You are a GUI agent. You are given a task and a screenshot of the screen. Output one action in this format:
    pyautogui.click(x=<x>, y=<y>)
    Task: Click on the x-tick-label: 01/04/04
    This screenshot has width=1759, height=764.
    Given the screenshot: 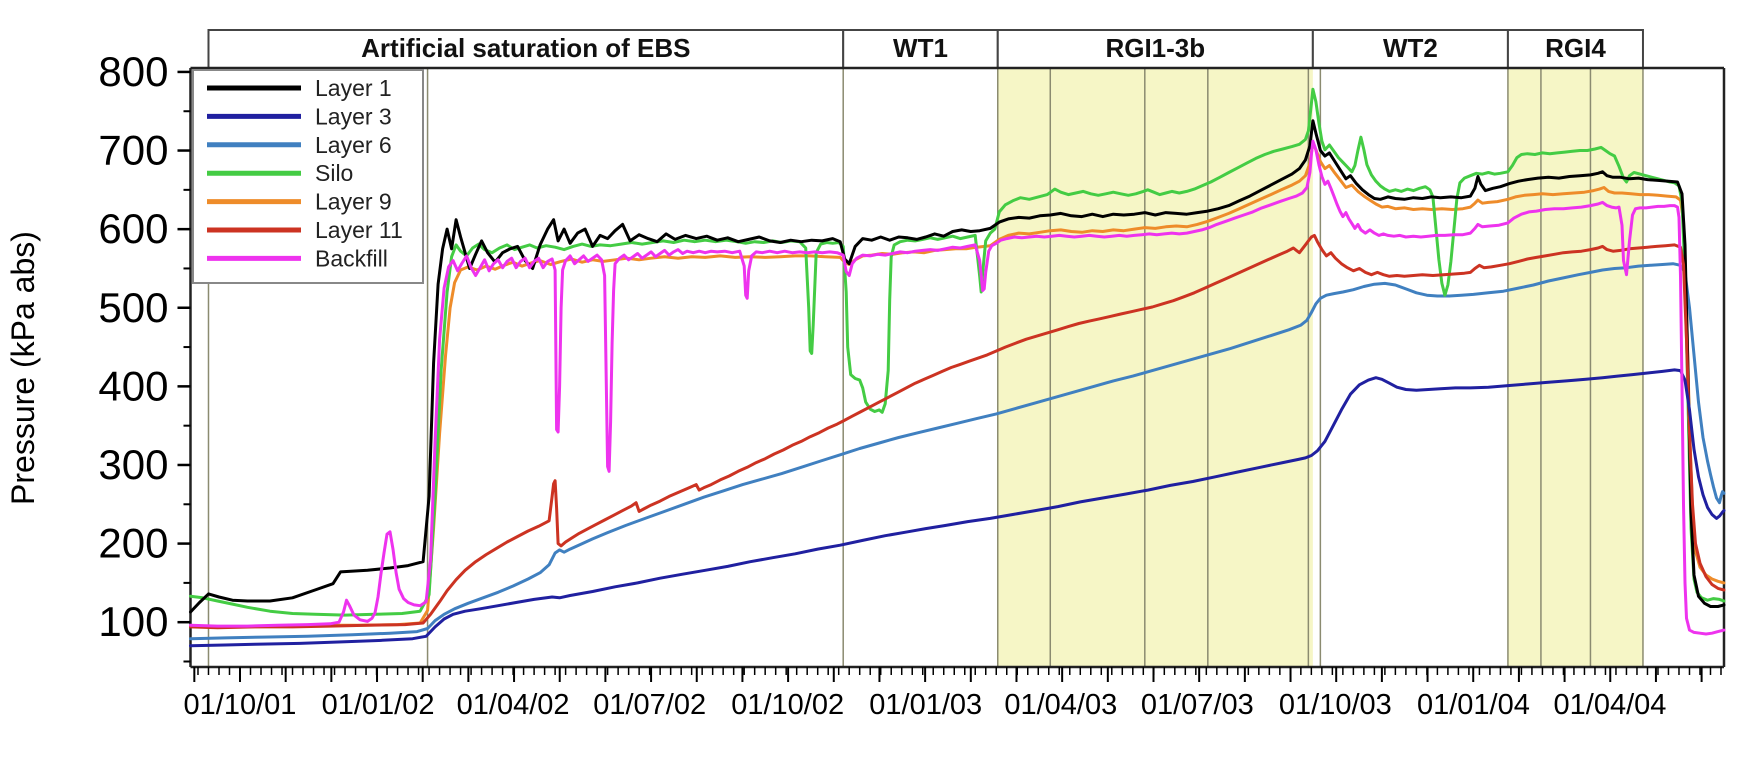 What is the action you would take?
    pyautogui.click(x=1610, y=705)
    